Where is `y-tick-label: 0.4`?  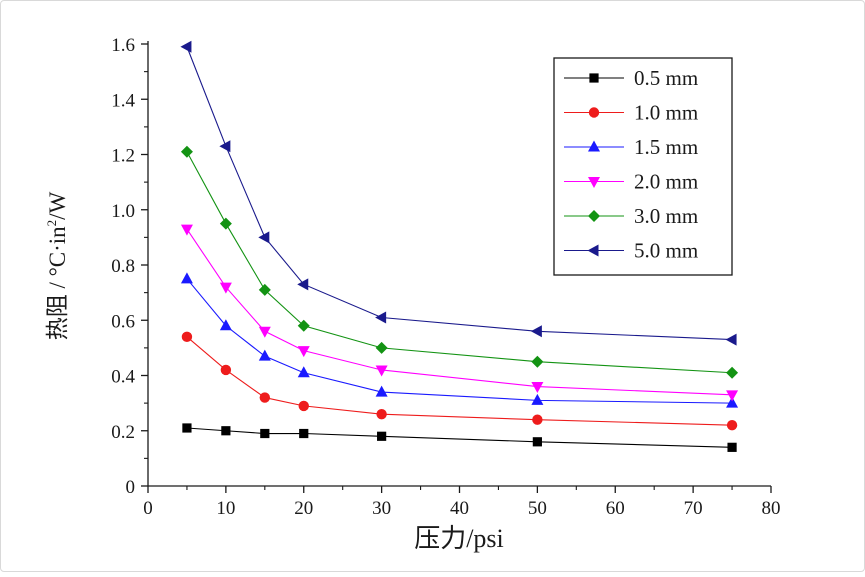
y-tick-label: 0.4 is located at coordinates (123, 377).